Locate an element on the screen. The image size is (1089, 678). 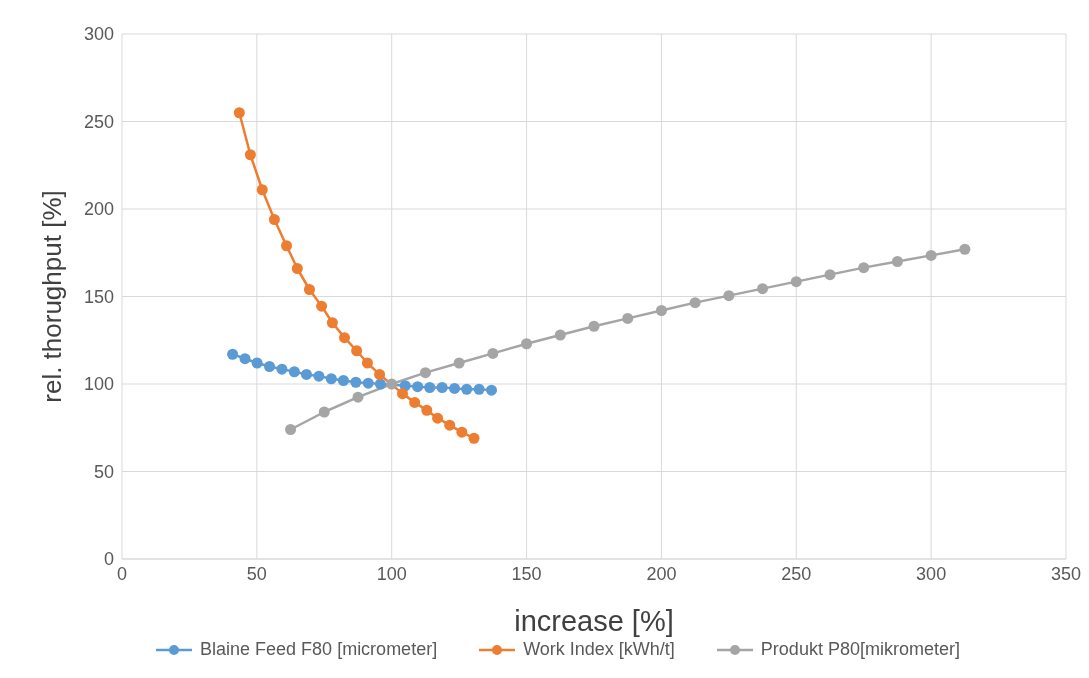
x-tick-label: 50 is located at coordinates (256, 573).